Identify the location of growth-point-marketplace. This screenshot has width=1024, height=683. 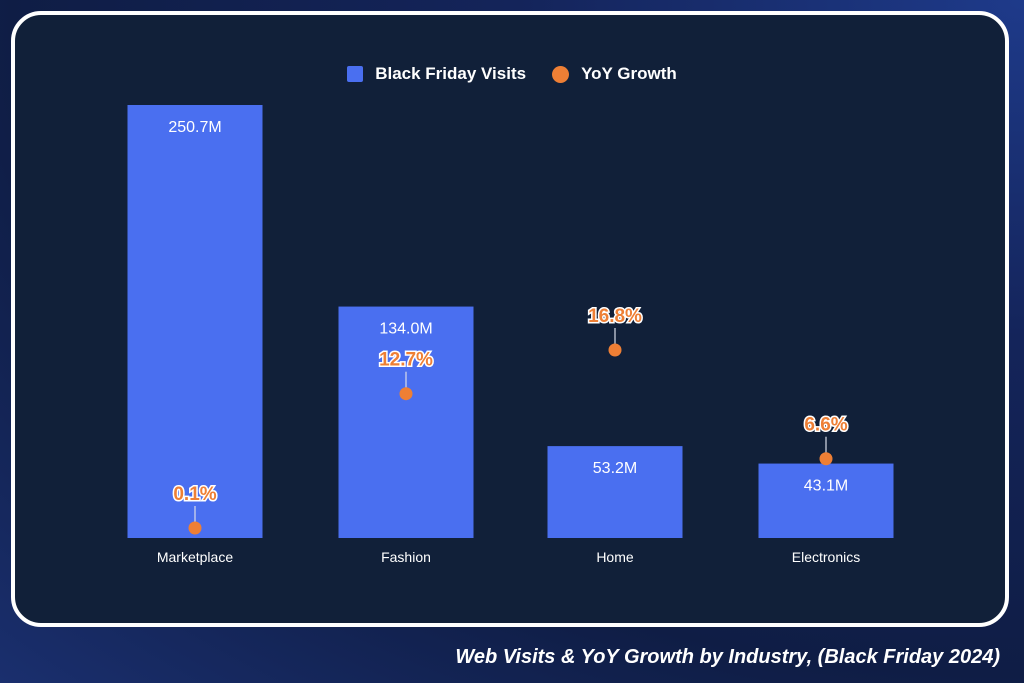
(195, 528).